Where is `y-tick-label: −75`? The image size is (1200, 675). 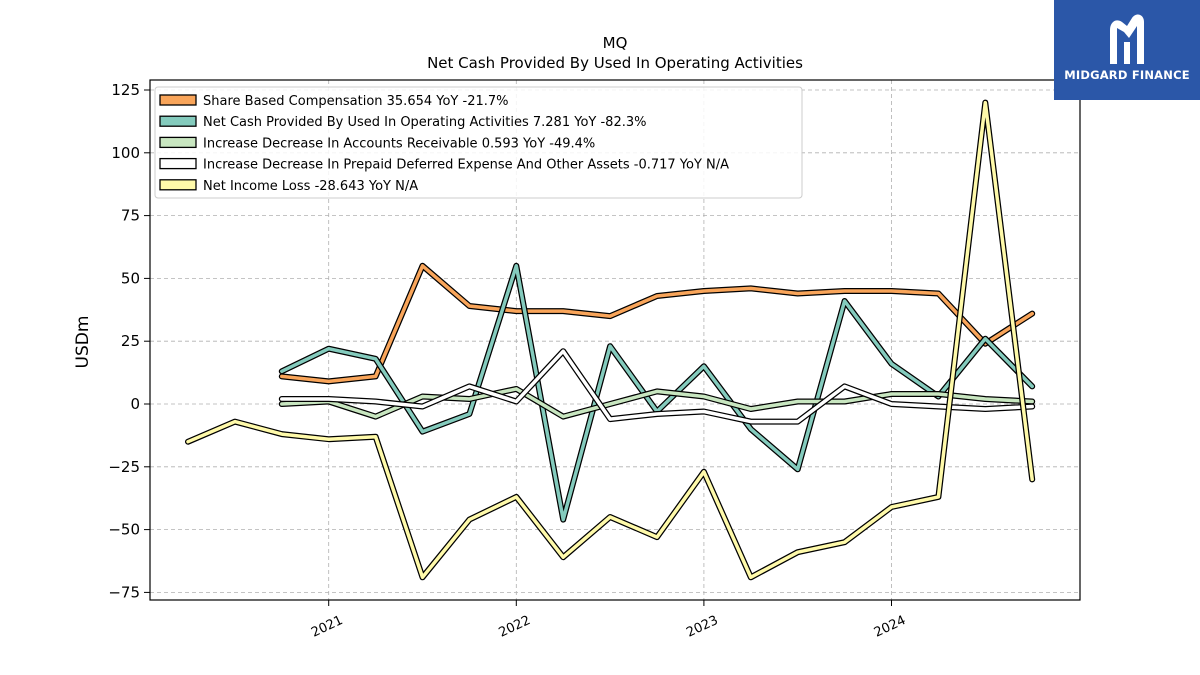 y-tick-label: −75 is located at coordinates (124, 592).